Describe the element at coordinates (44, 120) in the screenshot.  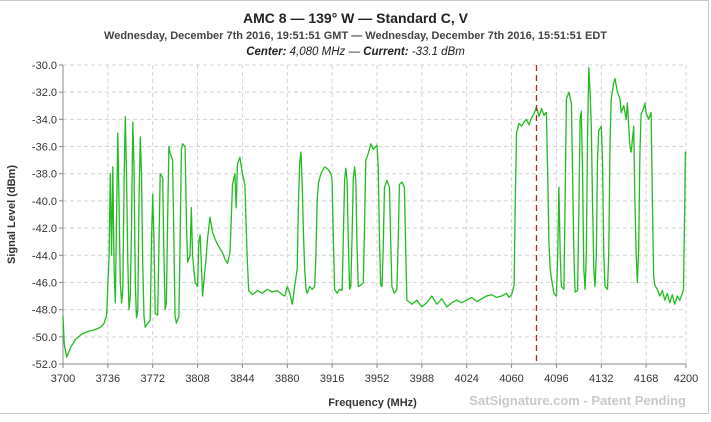
I see `y-tick-label: -34.0` at that location.